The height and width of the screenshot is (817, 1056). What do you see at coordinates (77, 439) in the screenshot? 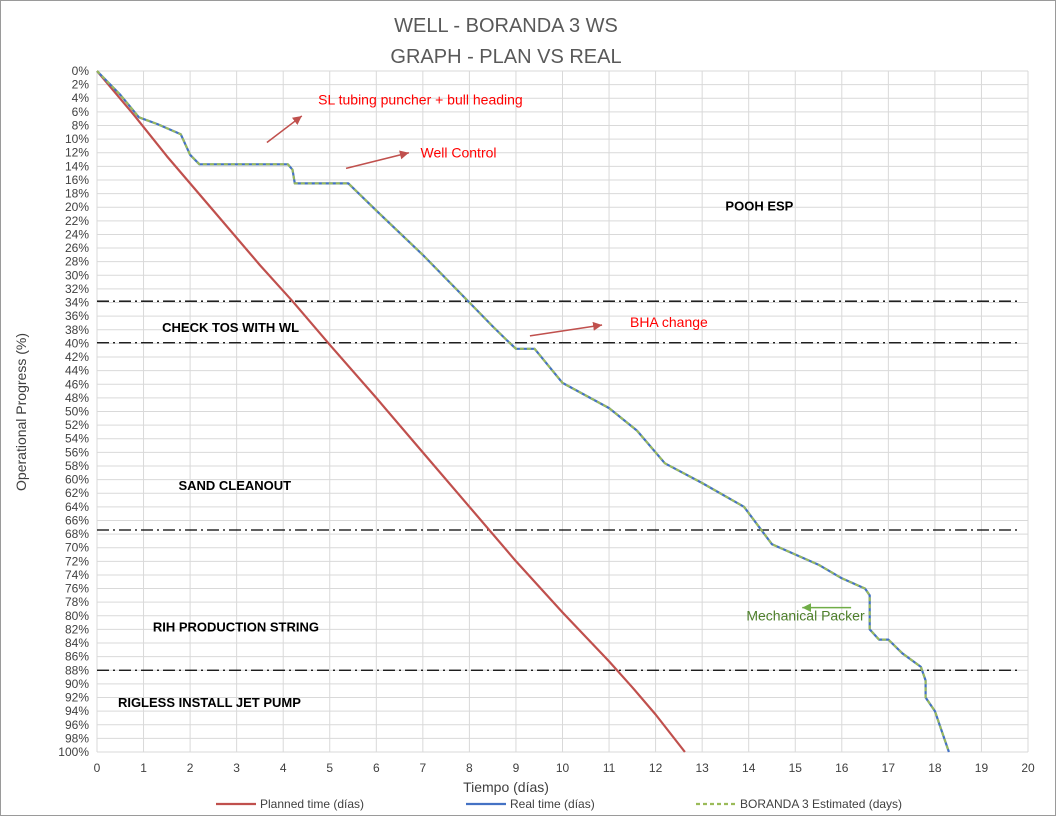
I see `y-tick-label: 54%` at bounding box center [77, 439].